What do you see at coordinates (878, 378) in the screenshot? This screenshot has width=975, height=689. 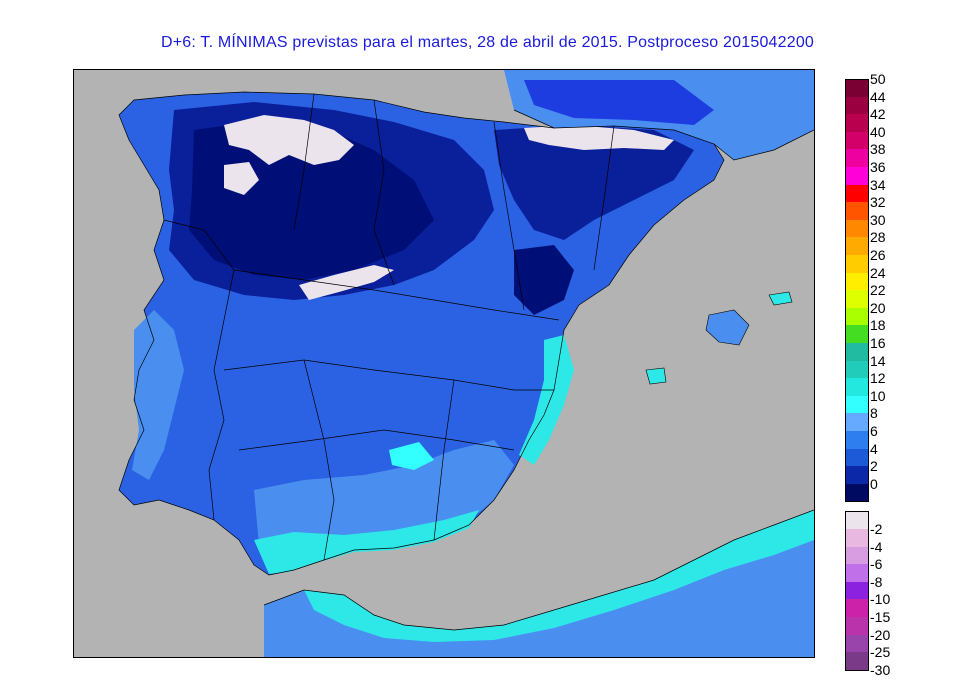 I see `legend-label: 12` at bounding box center [878, 378].